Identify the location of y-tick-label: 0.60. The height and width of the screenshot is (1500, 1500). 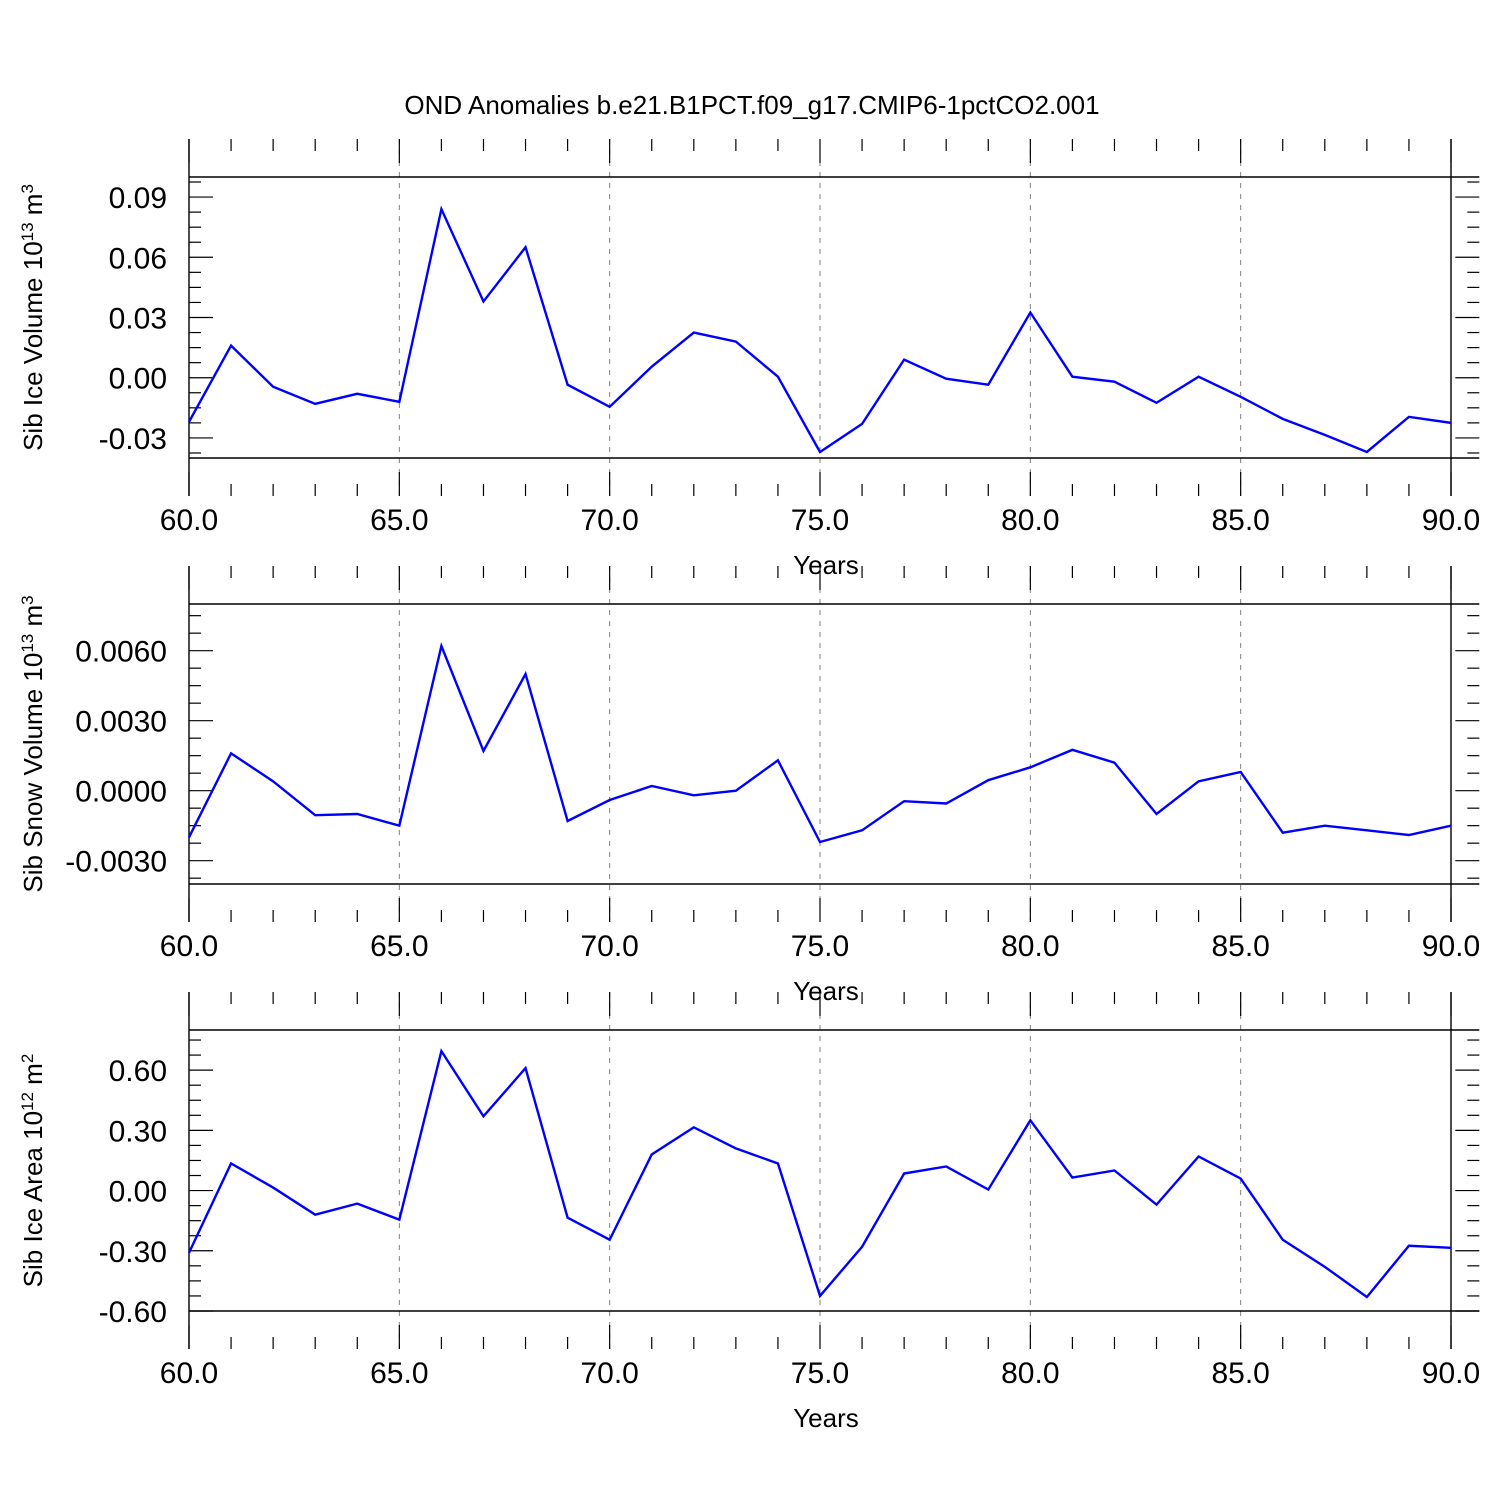
(138, 1071).